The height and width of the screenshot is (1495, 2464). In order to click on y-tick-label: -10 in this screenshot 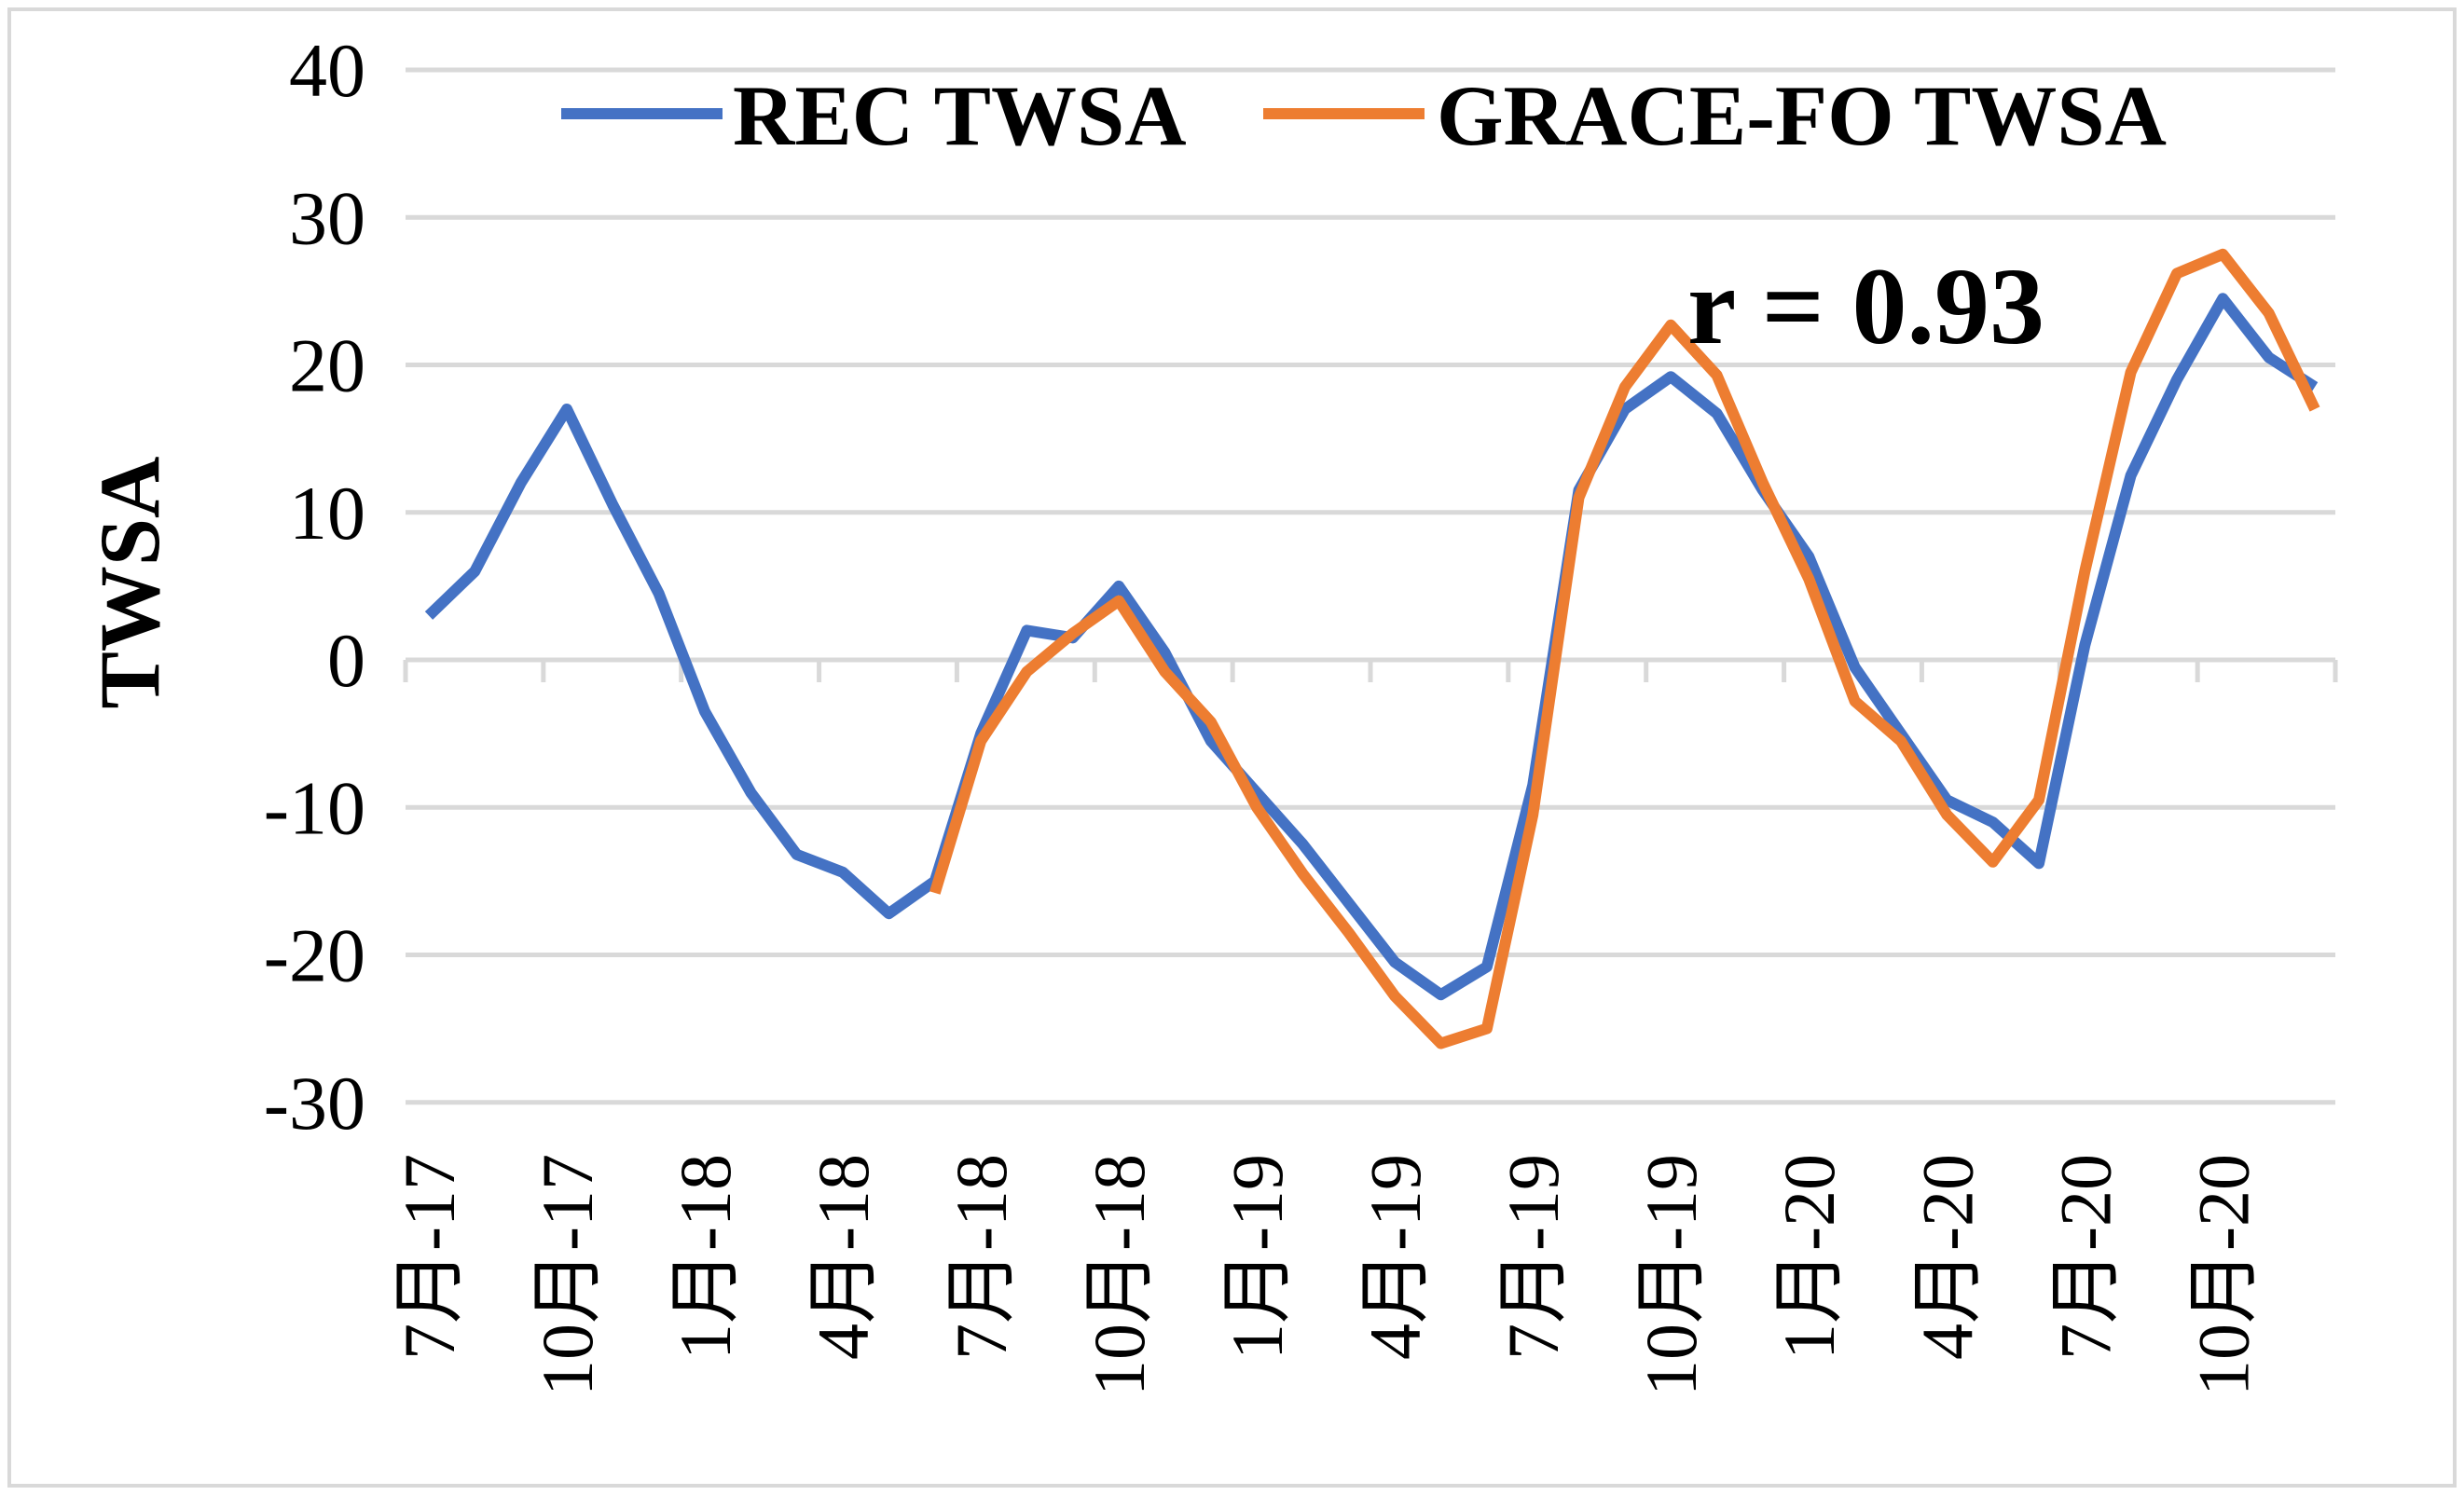, I will do `click(315, 807)`.